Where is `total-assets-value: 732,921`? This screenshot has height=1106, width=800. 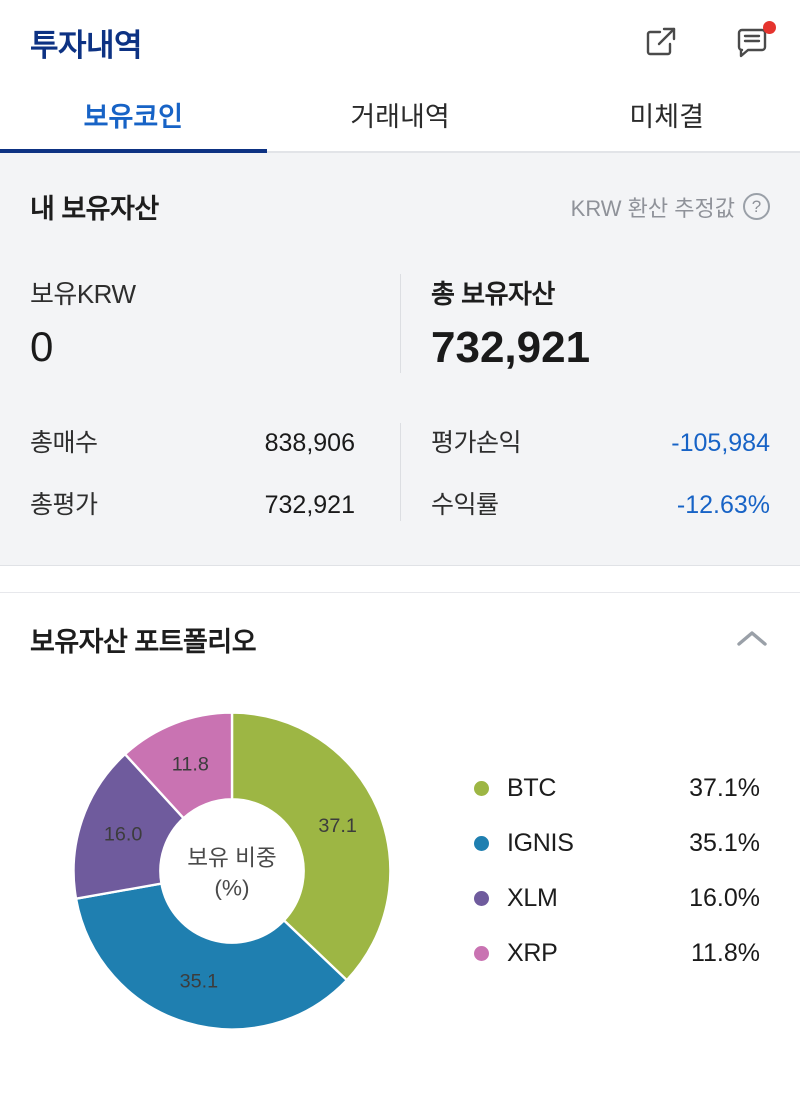 total-assets-value: 732,921 is located at coordinates (511, 347).